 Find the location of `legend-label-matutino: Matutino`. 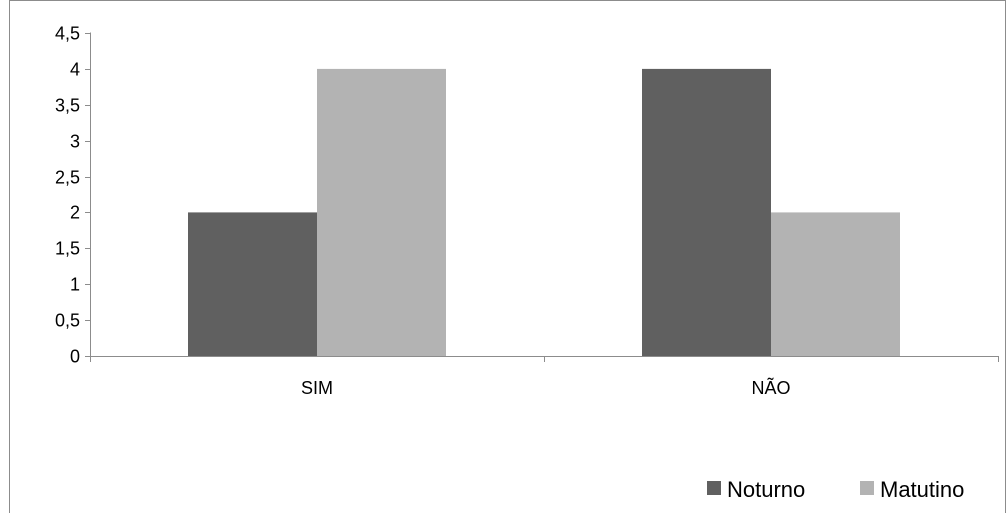

legend-label-matutino: Matutino is located at coordinates (922, 489).